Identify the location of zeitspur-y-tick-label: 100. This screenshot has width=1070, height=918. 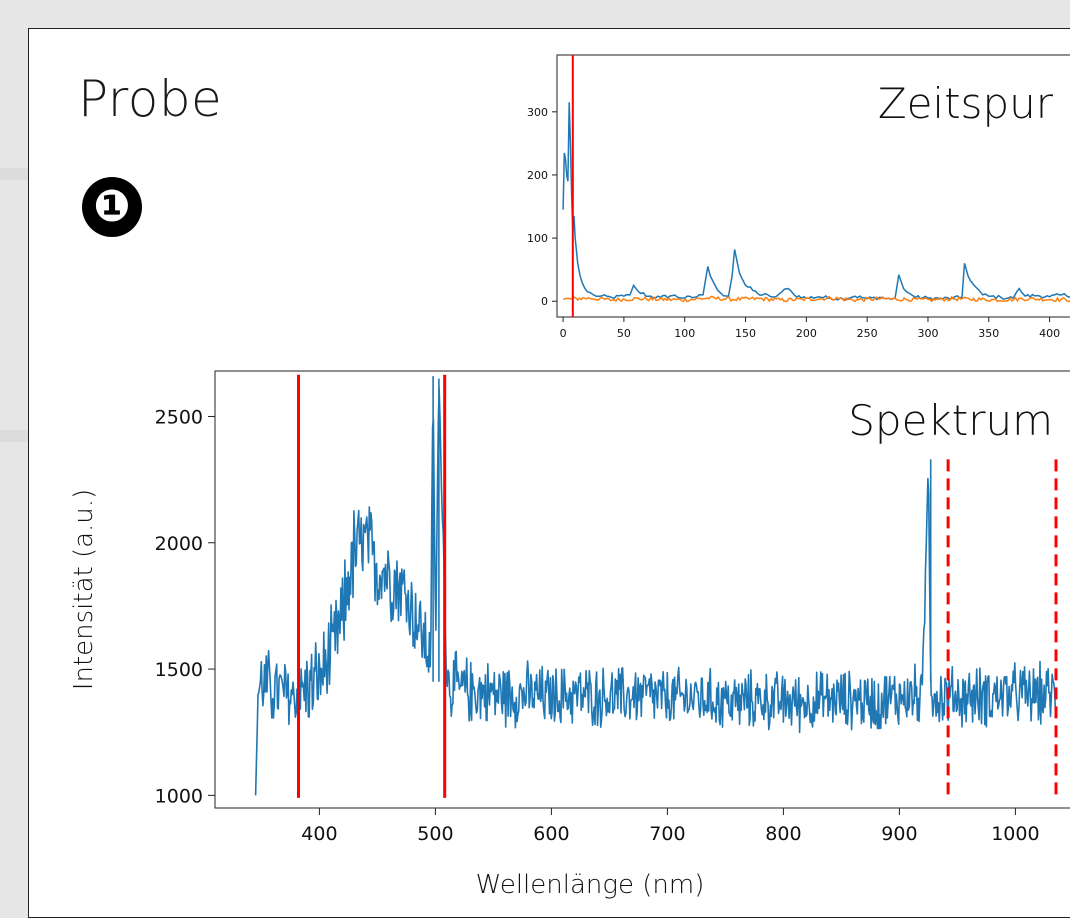
(537, 238).